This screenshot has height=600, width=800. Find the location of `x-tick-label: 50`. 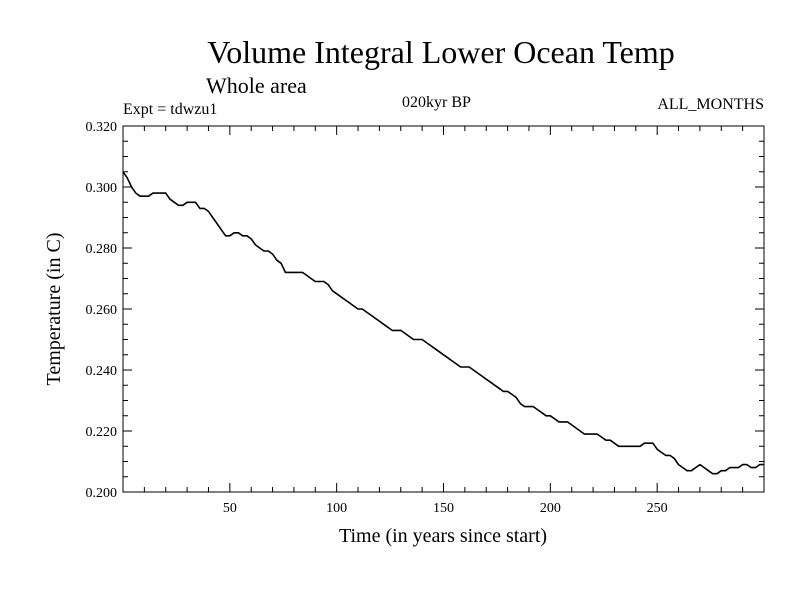

x-tick-label: 50 is located at coordinates (230, 508).